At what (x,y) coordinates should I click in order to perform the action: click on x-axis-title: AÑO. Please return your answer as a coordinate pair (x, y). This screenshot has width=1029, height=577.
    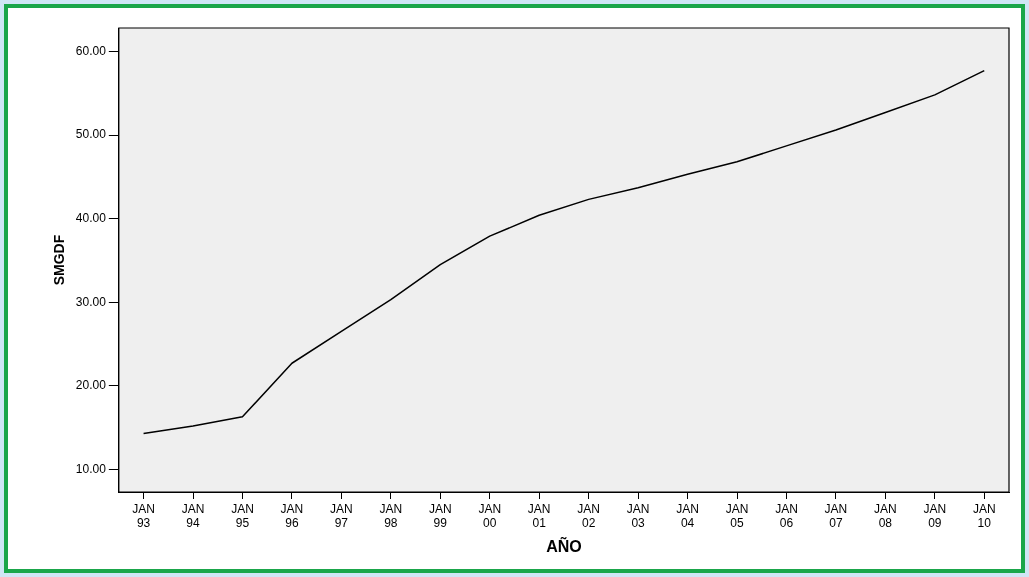
    Looking at the image, I should click on (564, 545).